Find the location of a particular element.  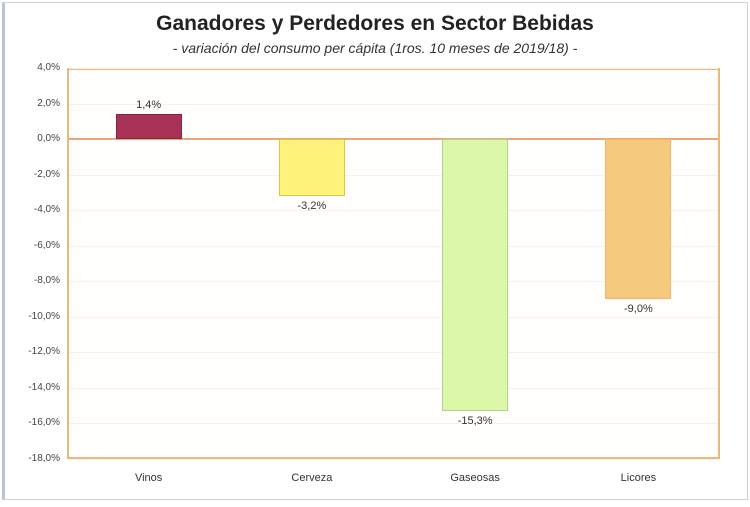

x-tick-label: Licores is located at coordinates (638, 478).